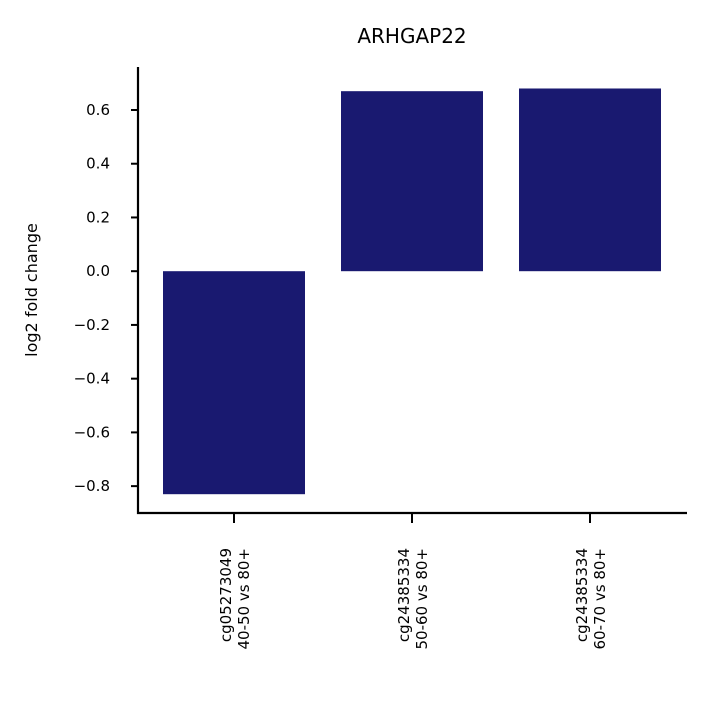 The image size is (708, 708). What do you see at coordinates (92, 325) in the screenshot?
I see `y-tick-label: −0.2` at bounding box center [92, 325].